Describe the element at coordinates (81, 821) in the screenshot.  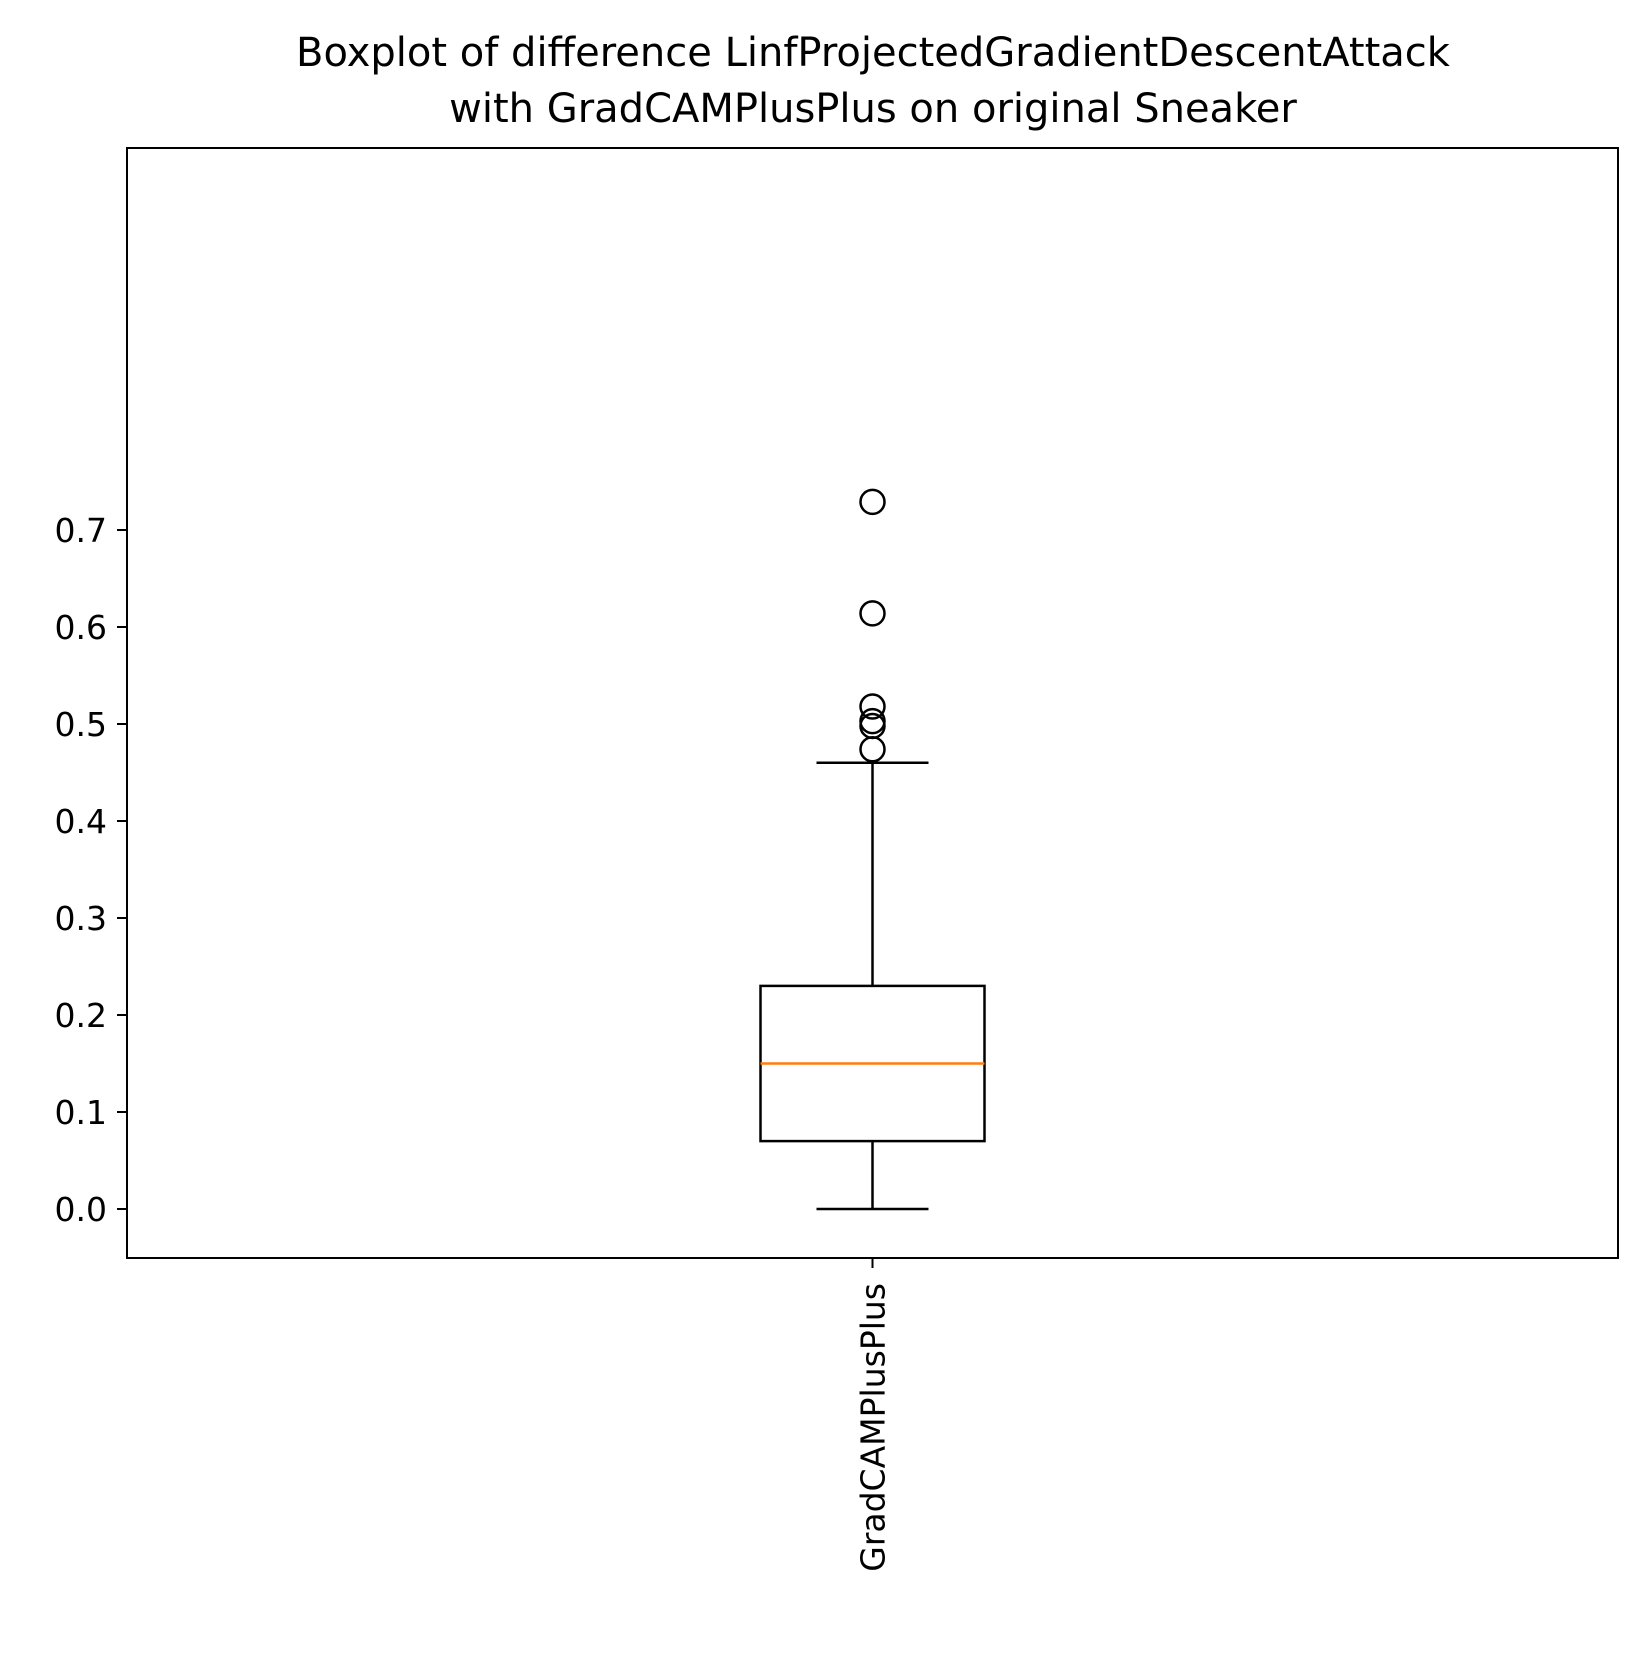
I see `y-tick-label: 0.4` at that location.